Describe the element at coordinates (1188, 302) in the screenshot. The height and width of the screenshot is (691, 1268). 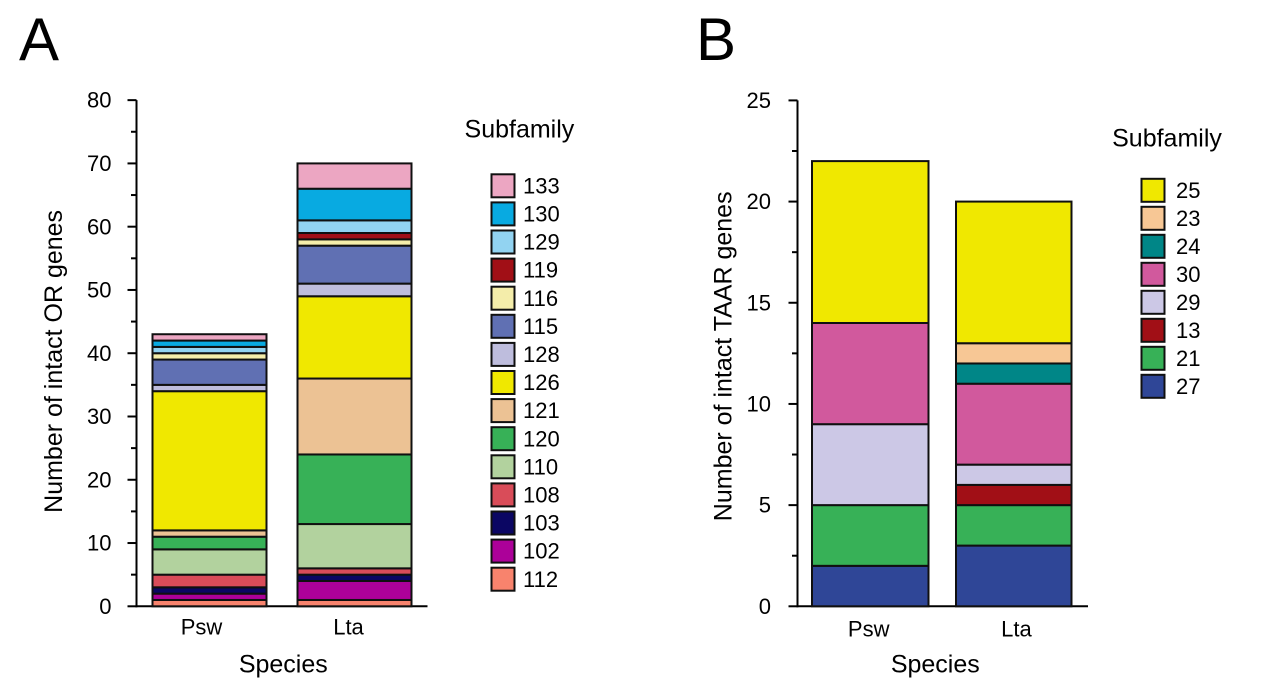
I see `svg-text: 29` at that location.